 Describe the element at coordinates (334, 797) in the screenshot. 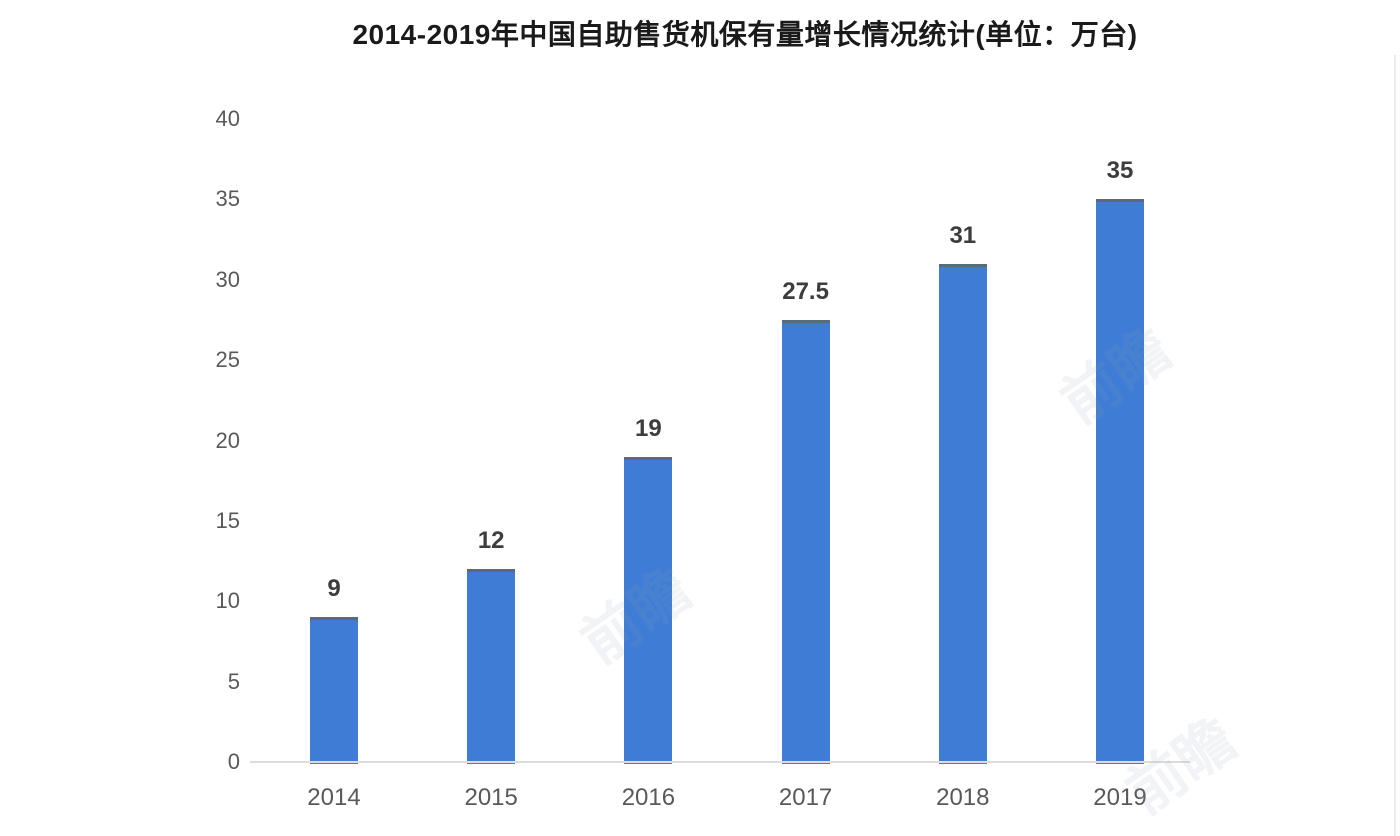

I see `x-tick-label-2014: 2014` at that location.